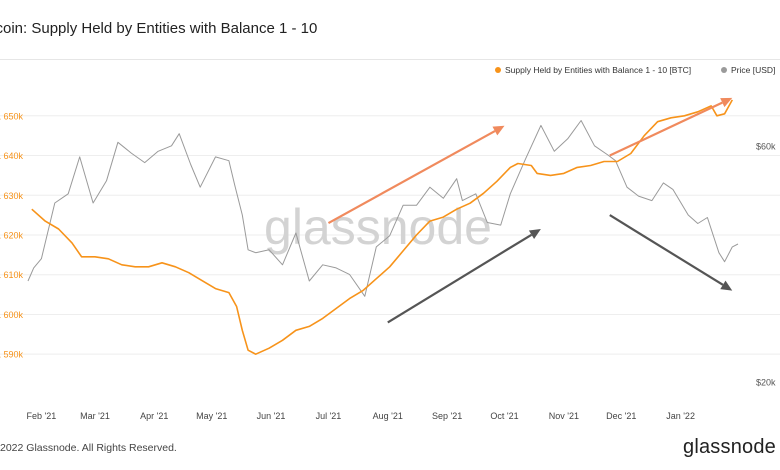 This screenshot has height=470, width=780. What do you see at coordinates (766, 383) in the screenshot?
I see `y-right-tick-label: $20k` at bounding box center [766, 383].